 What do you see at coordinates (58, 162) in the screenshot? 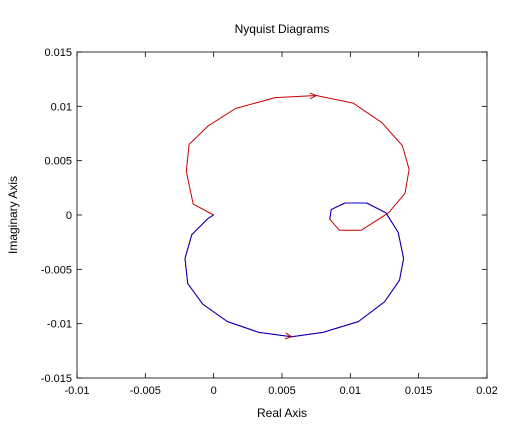
I see `y-tick-label: 0.005` at bounding box center [58, 162].